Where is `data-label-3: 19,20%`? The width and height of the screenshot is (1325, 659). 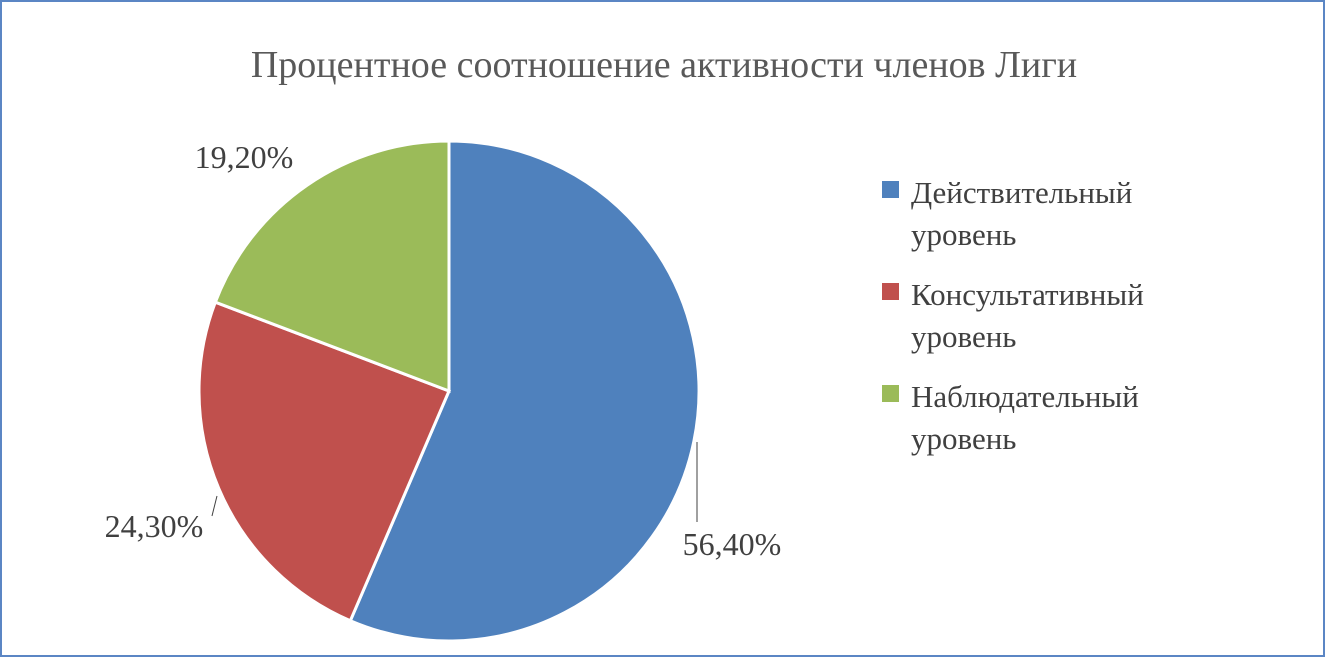
data-label-3: 19,20% is located at coordinates (244, 157).